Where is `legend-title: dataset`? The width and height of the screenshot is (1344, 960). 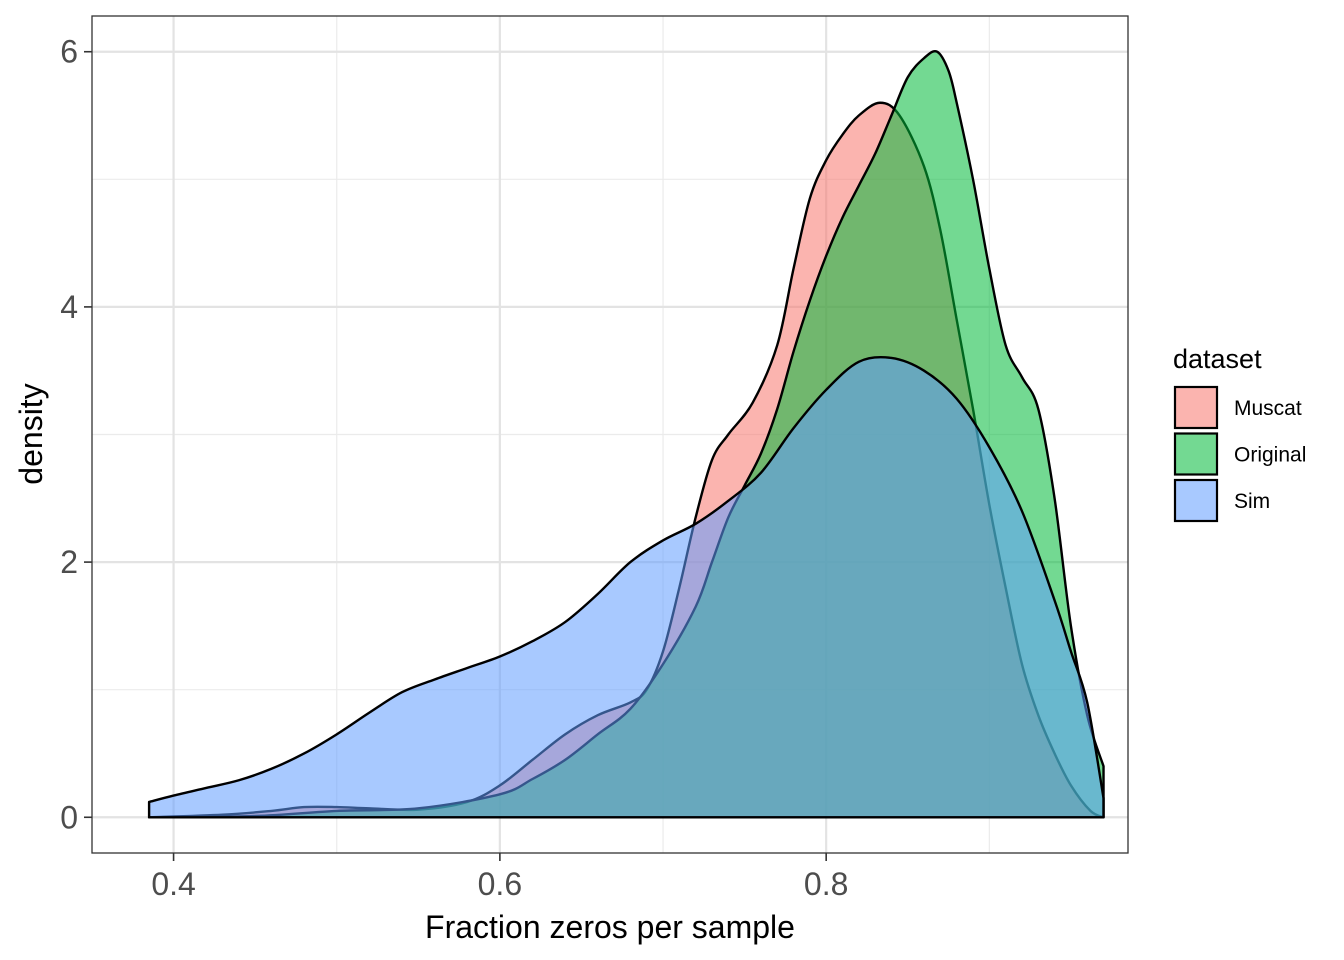
legend-title: dataset is located at coordinates (1217, 359).